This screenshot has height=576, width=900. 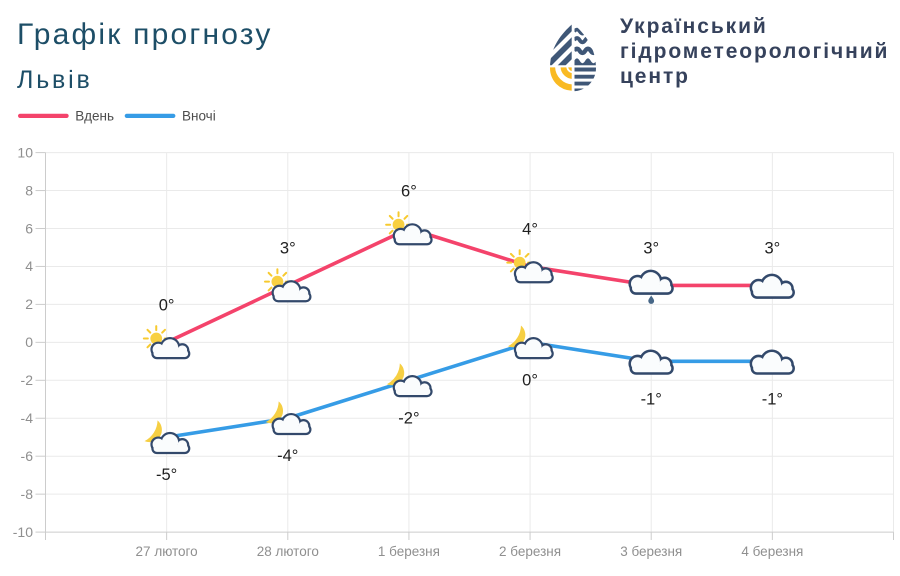 What do you see at coordinates (167, 551) in the screenshot?
I see `svg-text: 27 лютого` at bounding box center [167, 551].